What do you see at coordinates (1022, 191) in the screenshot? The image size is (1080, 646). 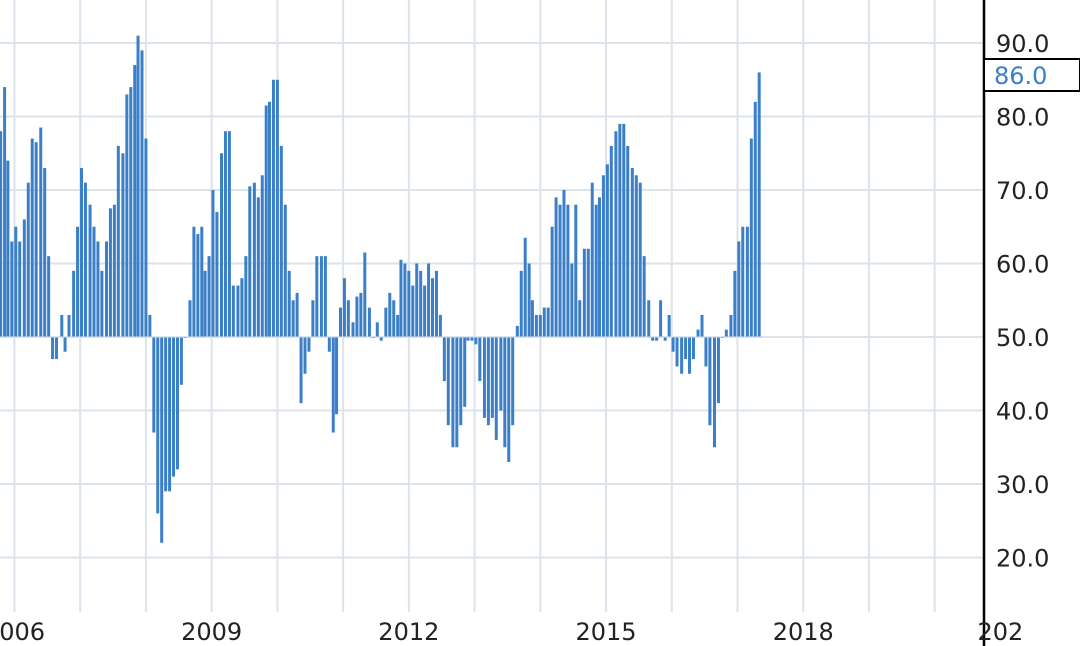 I see `y-tick-label: 70.0` at bounding box center [1022, 191].